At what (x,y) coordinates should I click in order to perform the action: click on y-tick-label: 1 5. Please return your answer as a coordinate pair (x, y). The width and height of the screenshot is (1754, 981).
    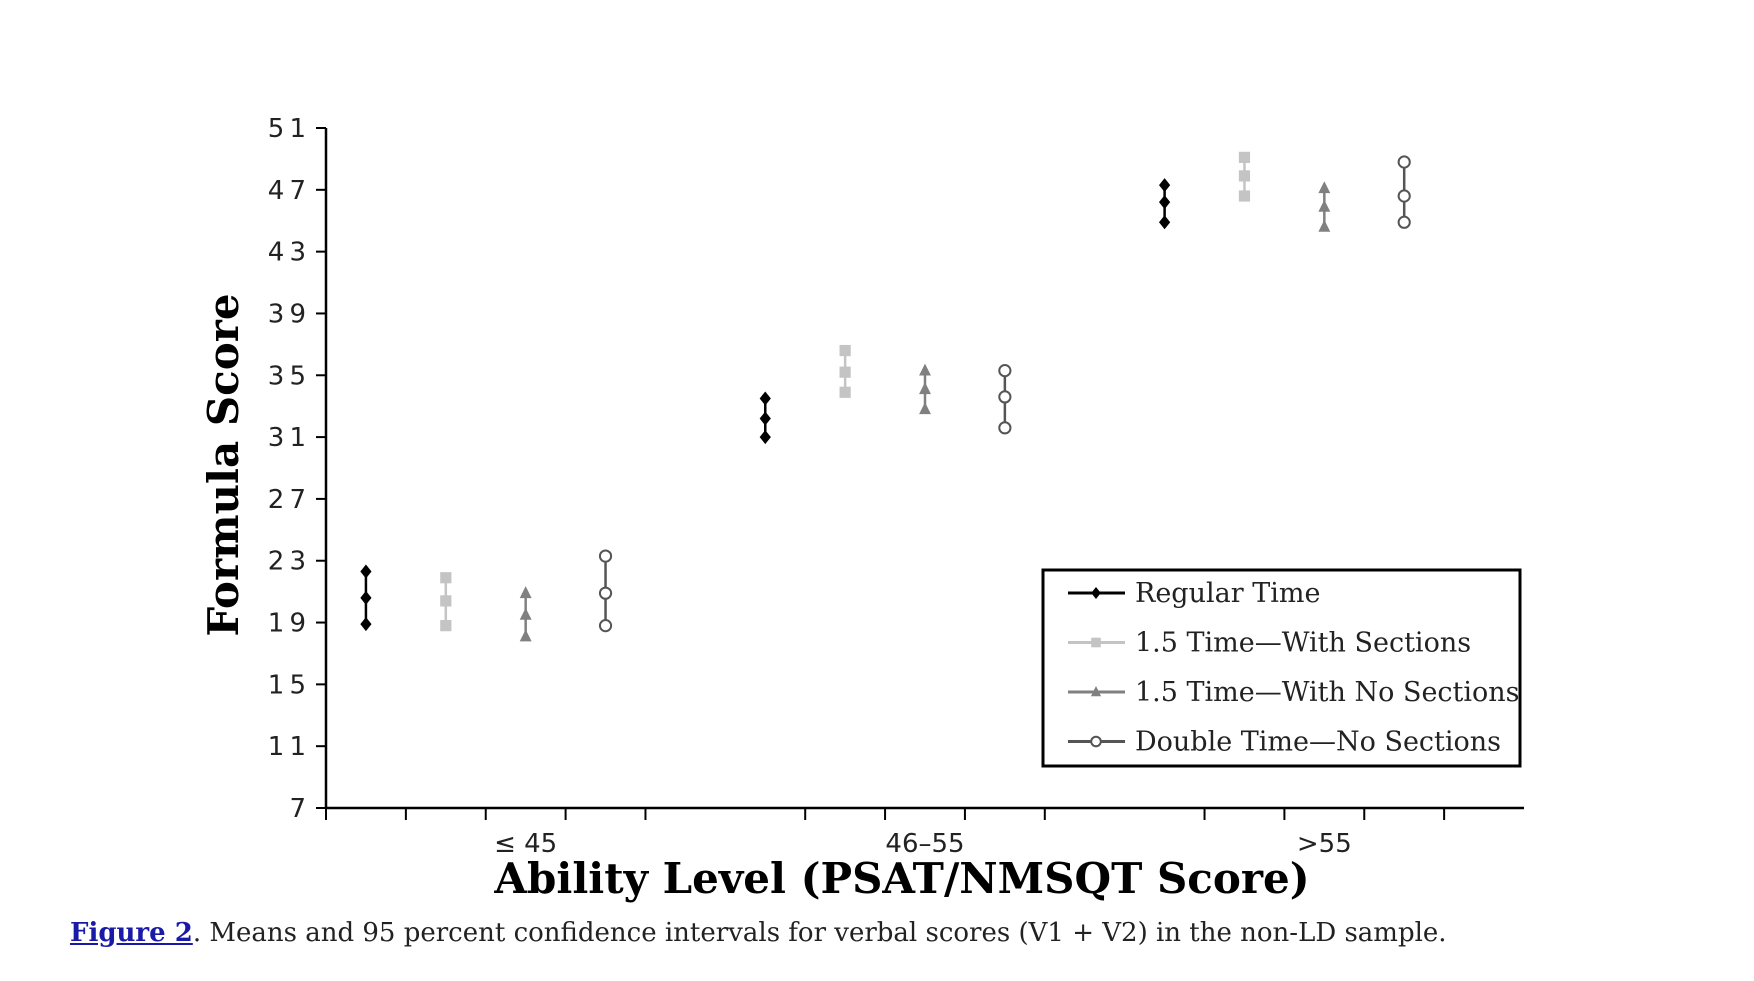
    Looking at the image, I should click on (287, 685).